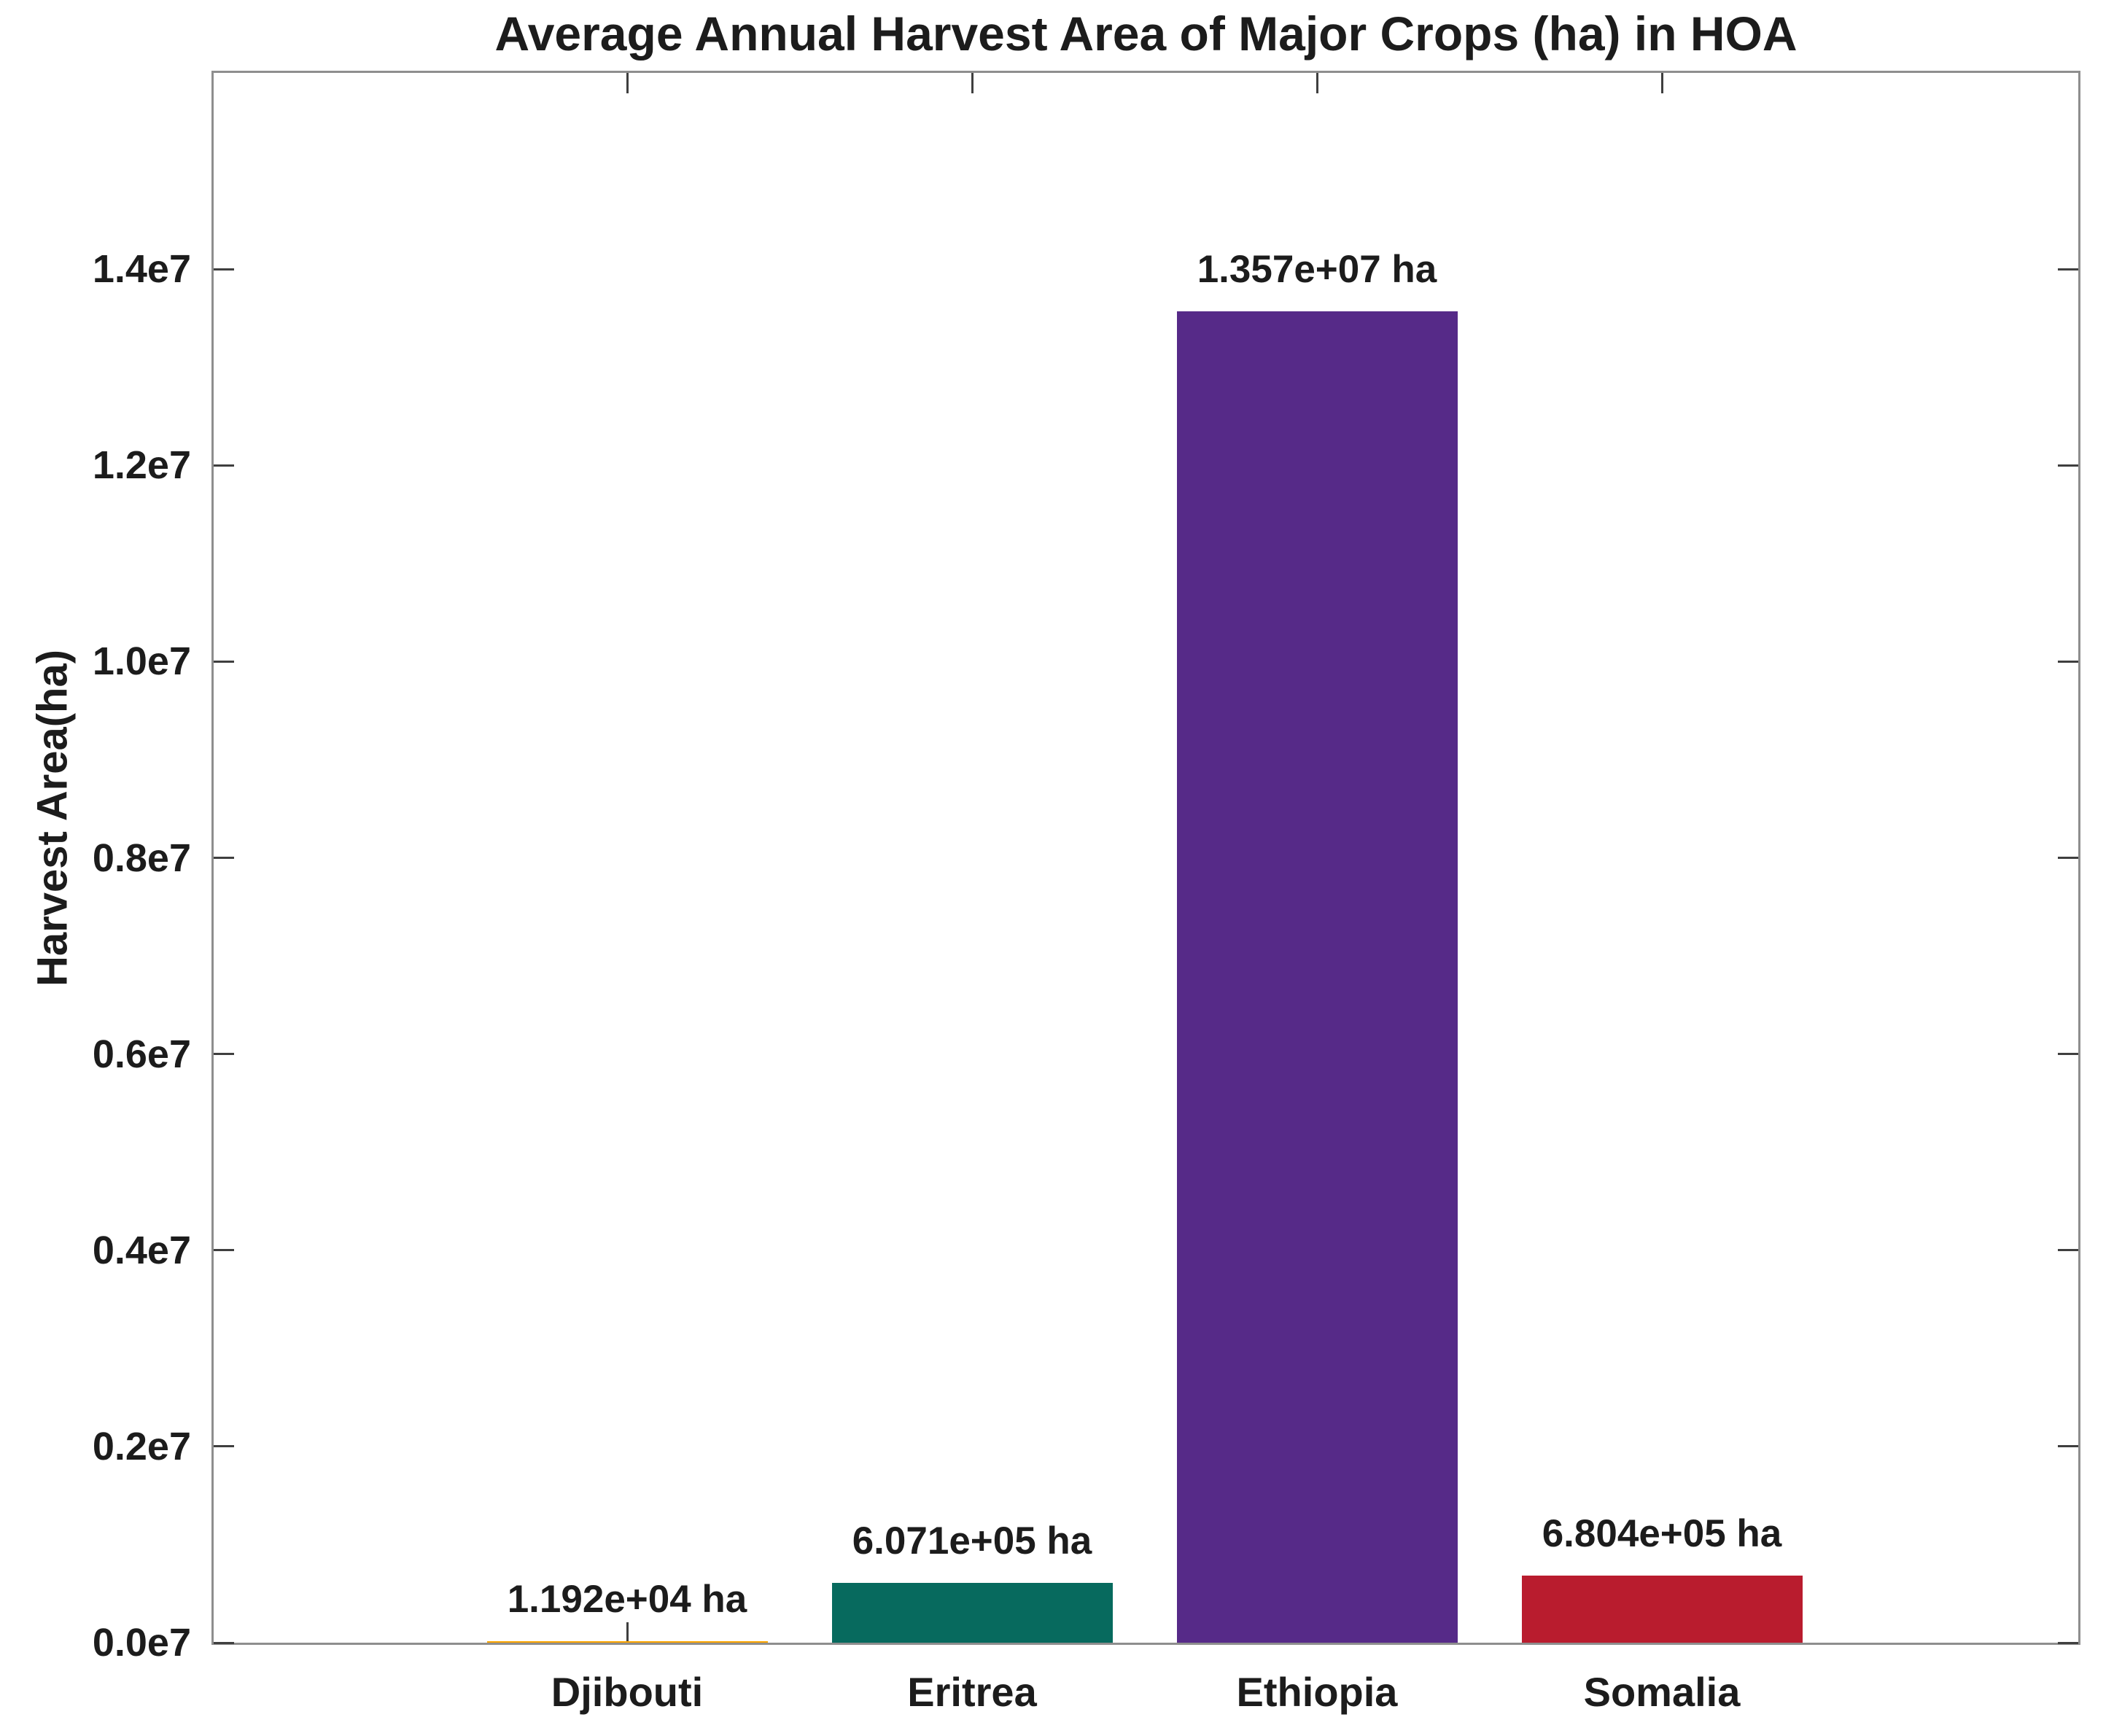 Image resolution: width=2114 pixels, height=1736 pixels. I want to click on bar-value-label: 1.357e+07 ha, so click(1317, 270).